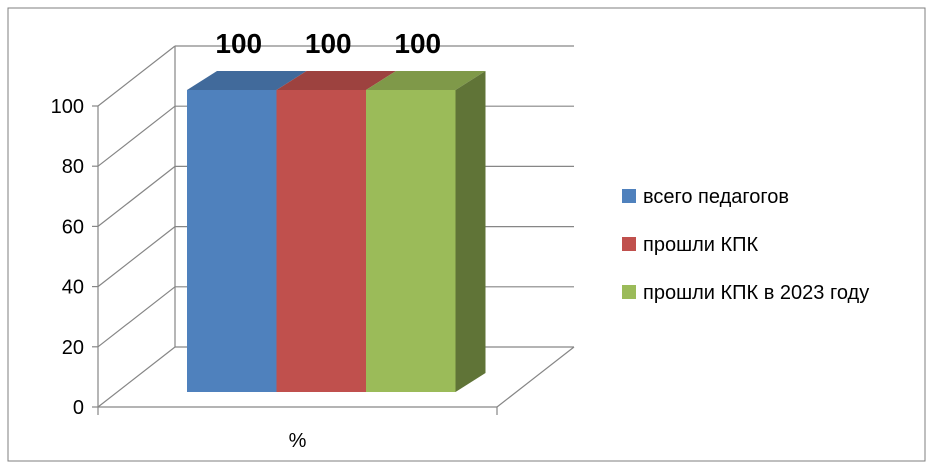  Describe the element at coordinates (73, 288) in the screenshot. I see `y-tick-label: 40` at that location.